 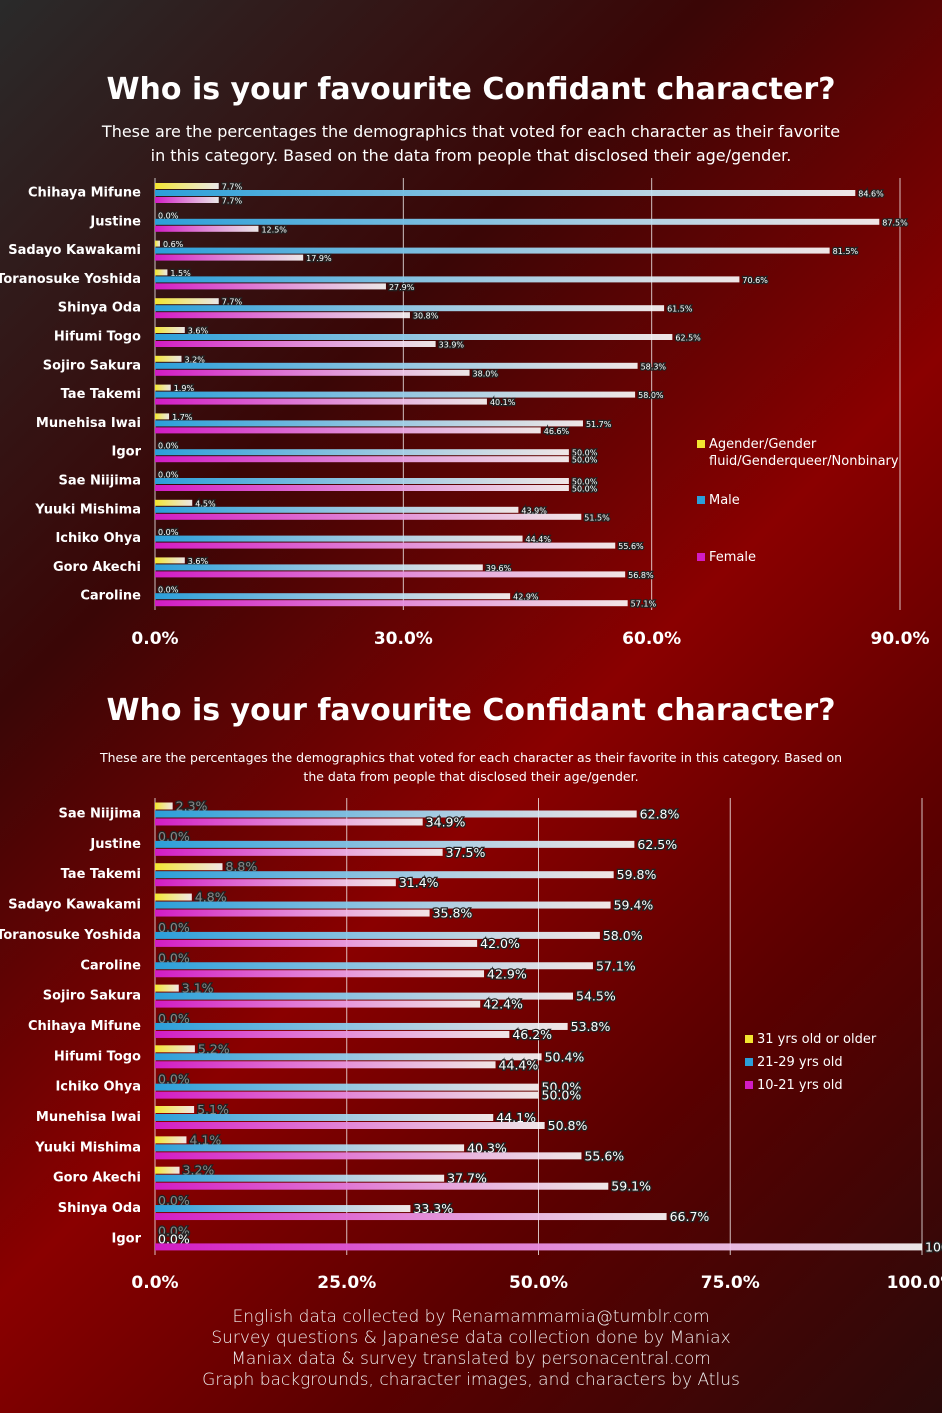 I want to click on value-label: 51.5%, so click(x=597, y=517).